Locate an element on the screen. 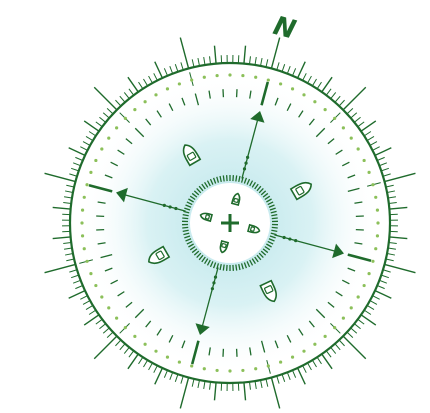 The width and height of the screenshot is (430, 413). boat-south is located at coordinates (268, 291).